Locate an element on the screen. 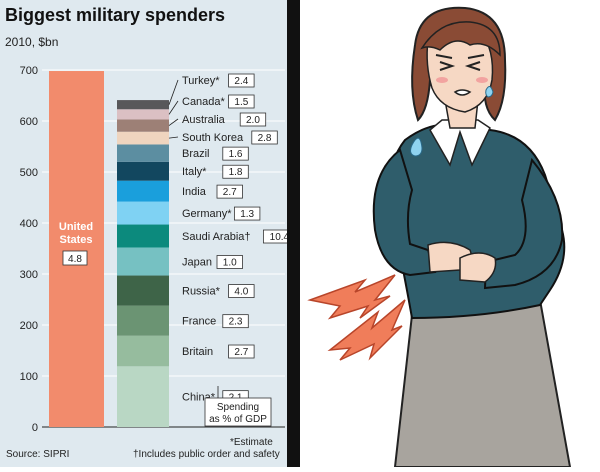  country-label-japan: Japan is located at coordinates (197, 263).